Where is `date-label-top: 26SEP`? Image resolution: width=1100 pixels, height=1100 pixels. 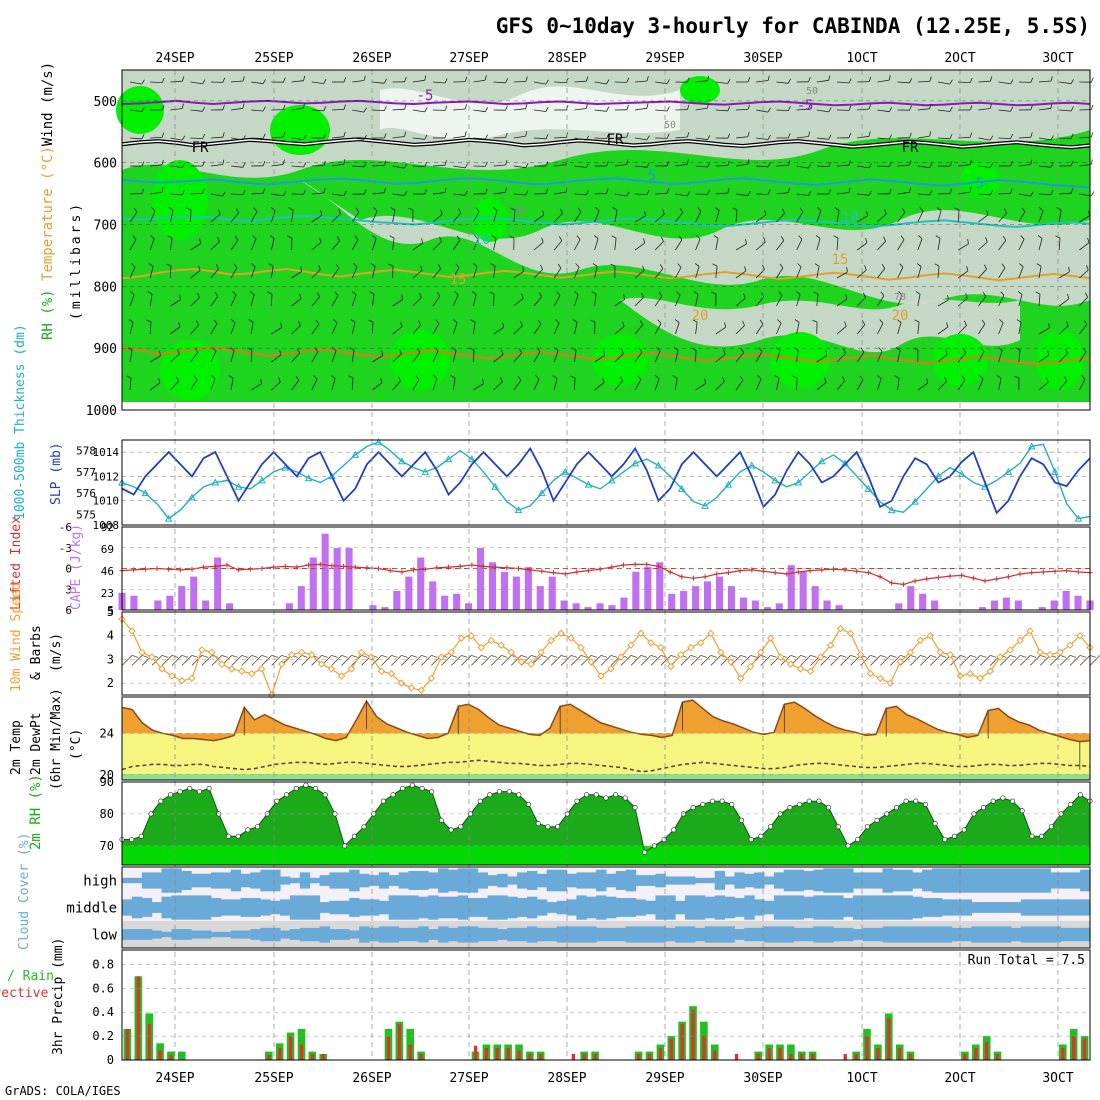 date-label-top: 26SEP is located at coordinates (371, 58).